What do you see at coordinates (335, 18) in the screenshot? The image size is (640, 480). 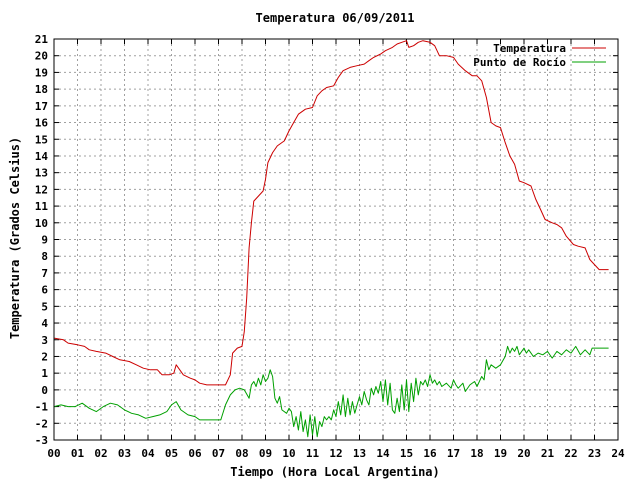 I see `chart-title: Temperatura 06/09/2011` at bounding box center [335, 18].